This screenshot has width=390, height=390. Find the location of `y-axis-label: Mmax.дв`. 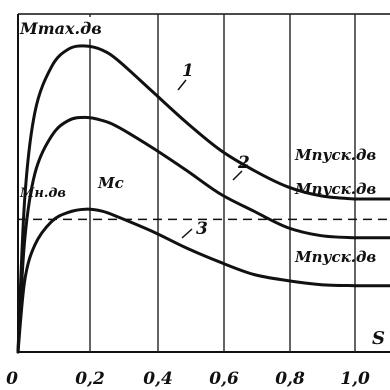

y-axis-label: Mmax.дв is located at coordinates (60, 28).